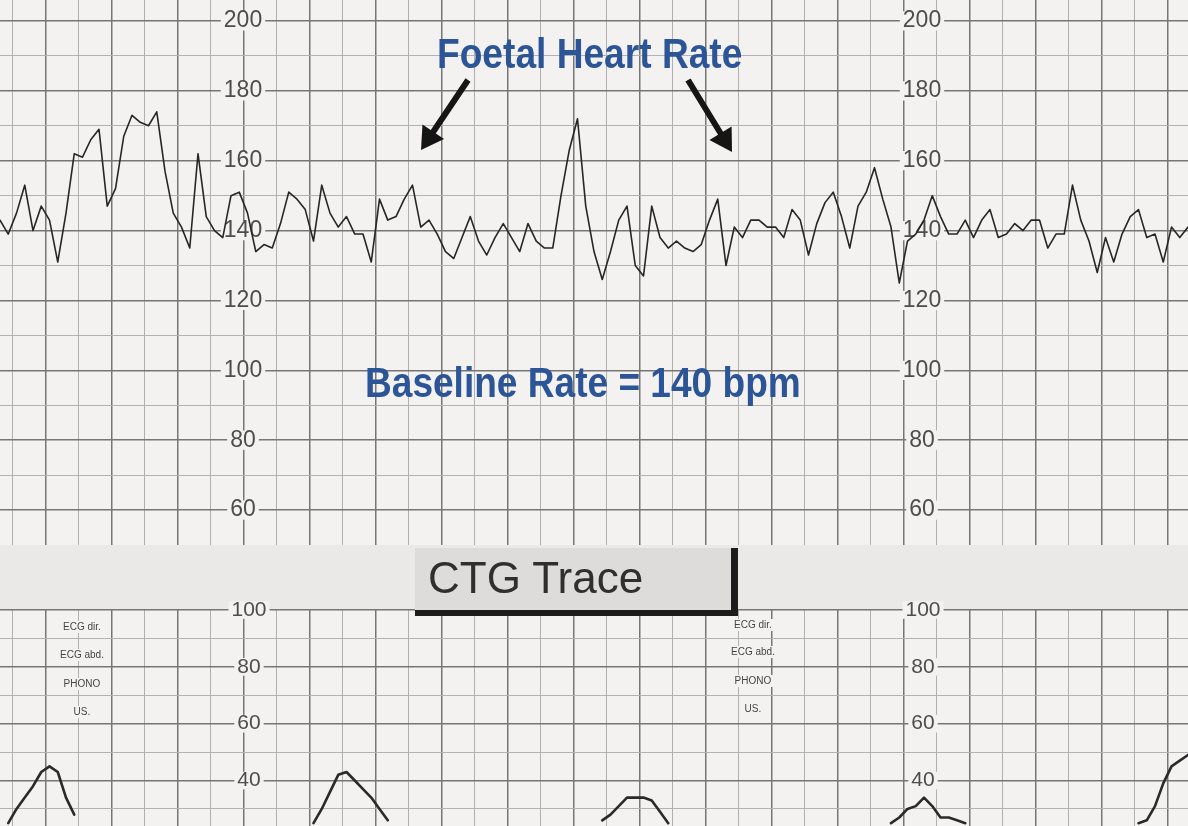 Image resolution: width=1188 pixels, height=826 pixels. What do you see at coordinates (249, 779) in the screenshot?
I see `y-tick-label: 40` at bounding box center [249, 779].